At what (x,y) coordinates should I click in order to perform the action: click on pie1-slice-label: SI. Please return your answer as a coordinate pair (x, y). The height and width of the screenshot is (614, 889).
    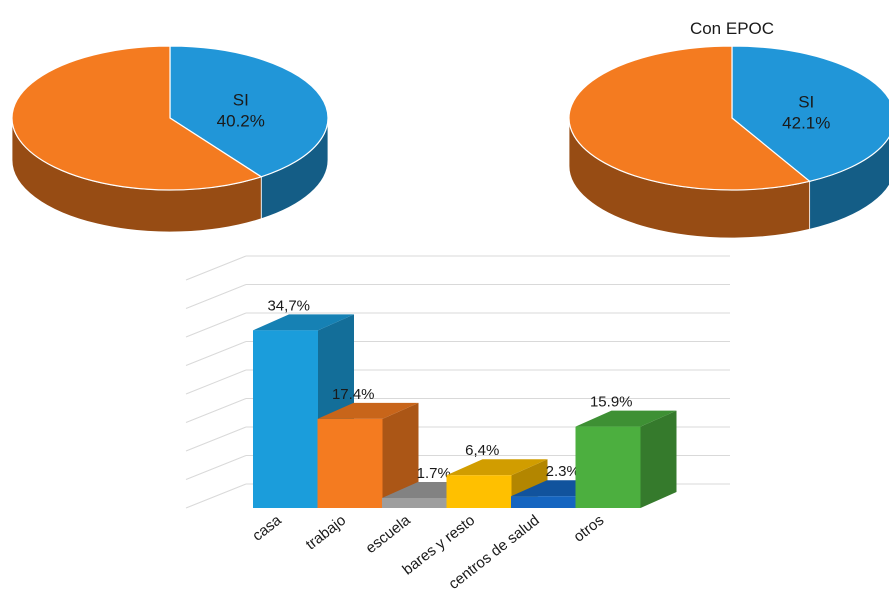
    Looking at the image, I should click on (241, 100).